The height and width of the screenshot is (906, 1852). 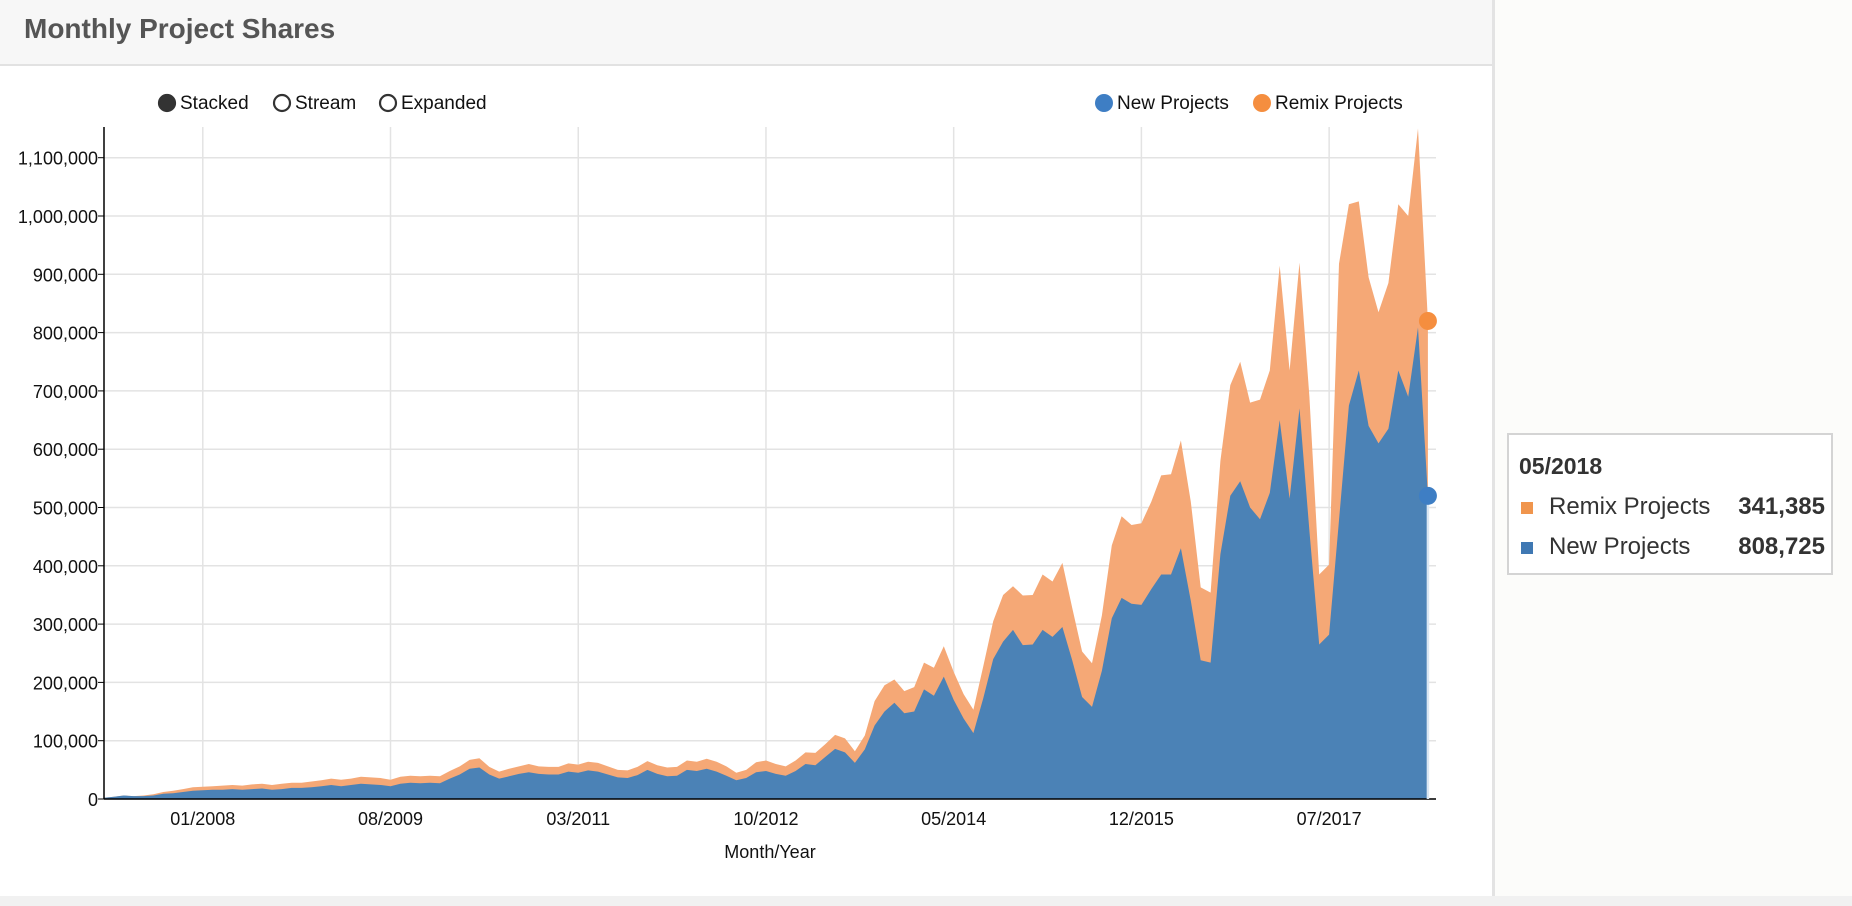 I want to click on tooltip-row-new: New Projects 808,725, so click(x=1672, y=550).